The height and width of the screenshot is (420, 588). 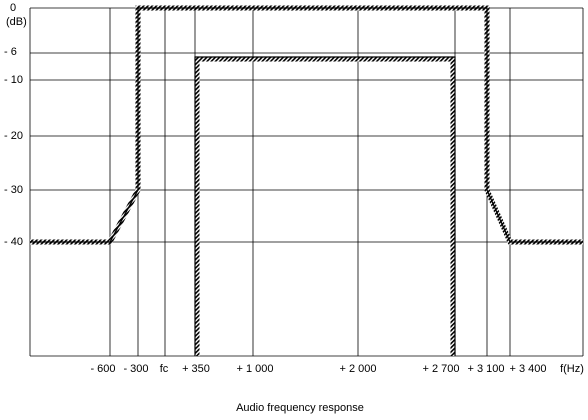 What do you see at coordinates (196, 369) in the screenshot?
I see `x-label: + 350` at bounding box center [196, 369].